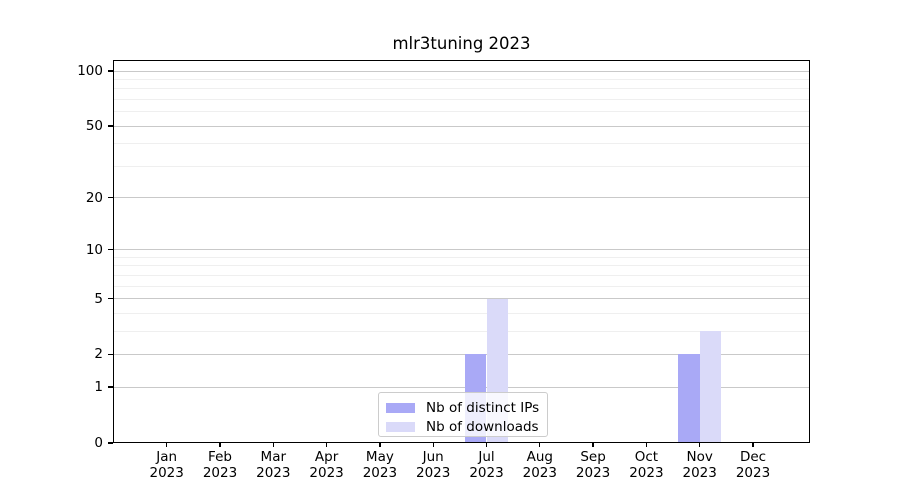 This screenshot has width=900, height=500. I want to click on y-tick-label-1: 1, so click(98, 387).